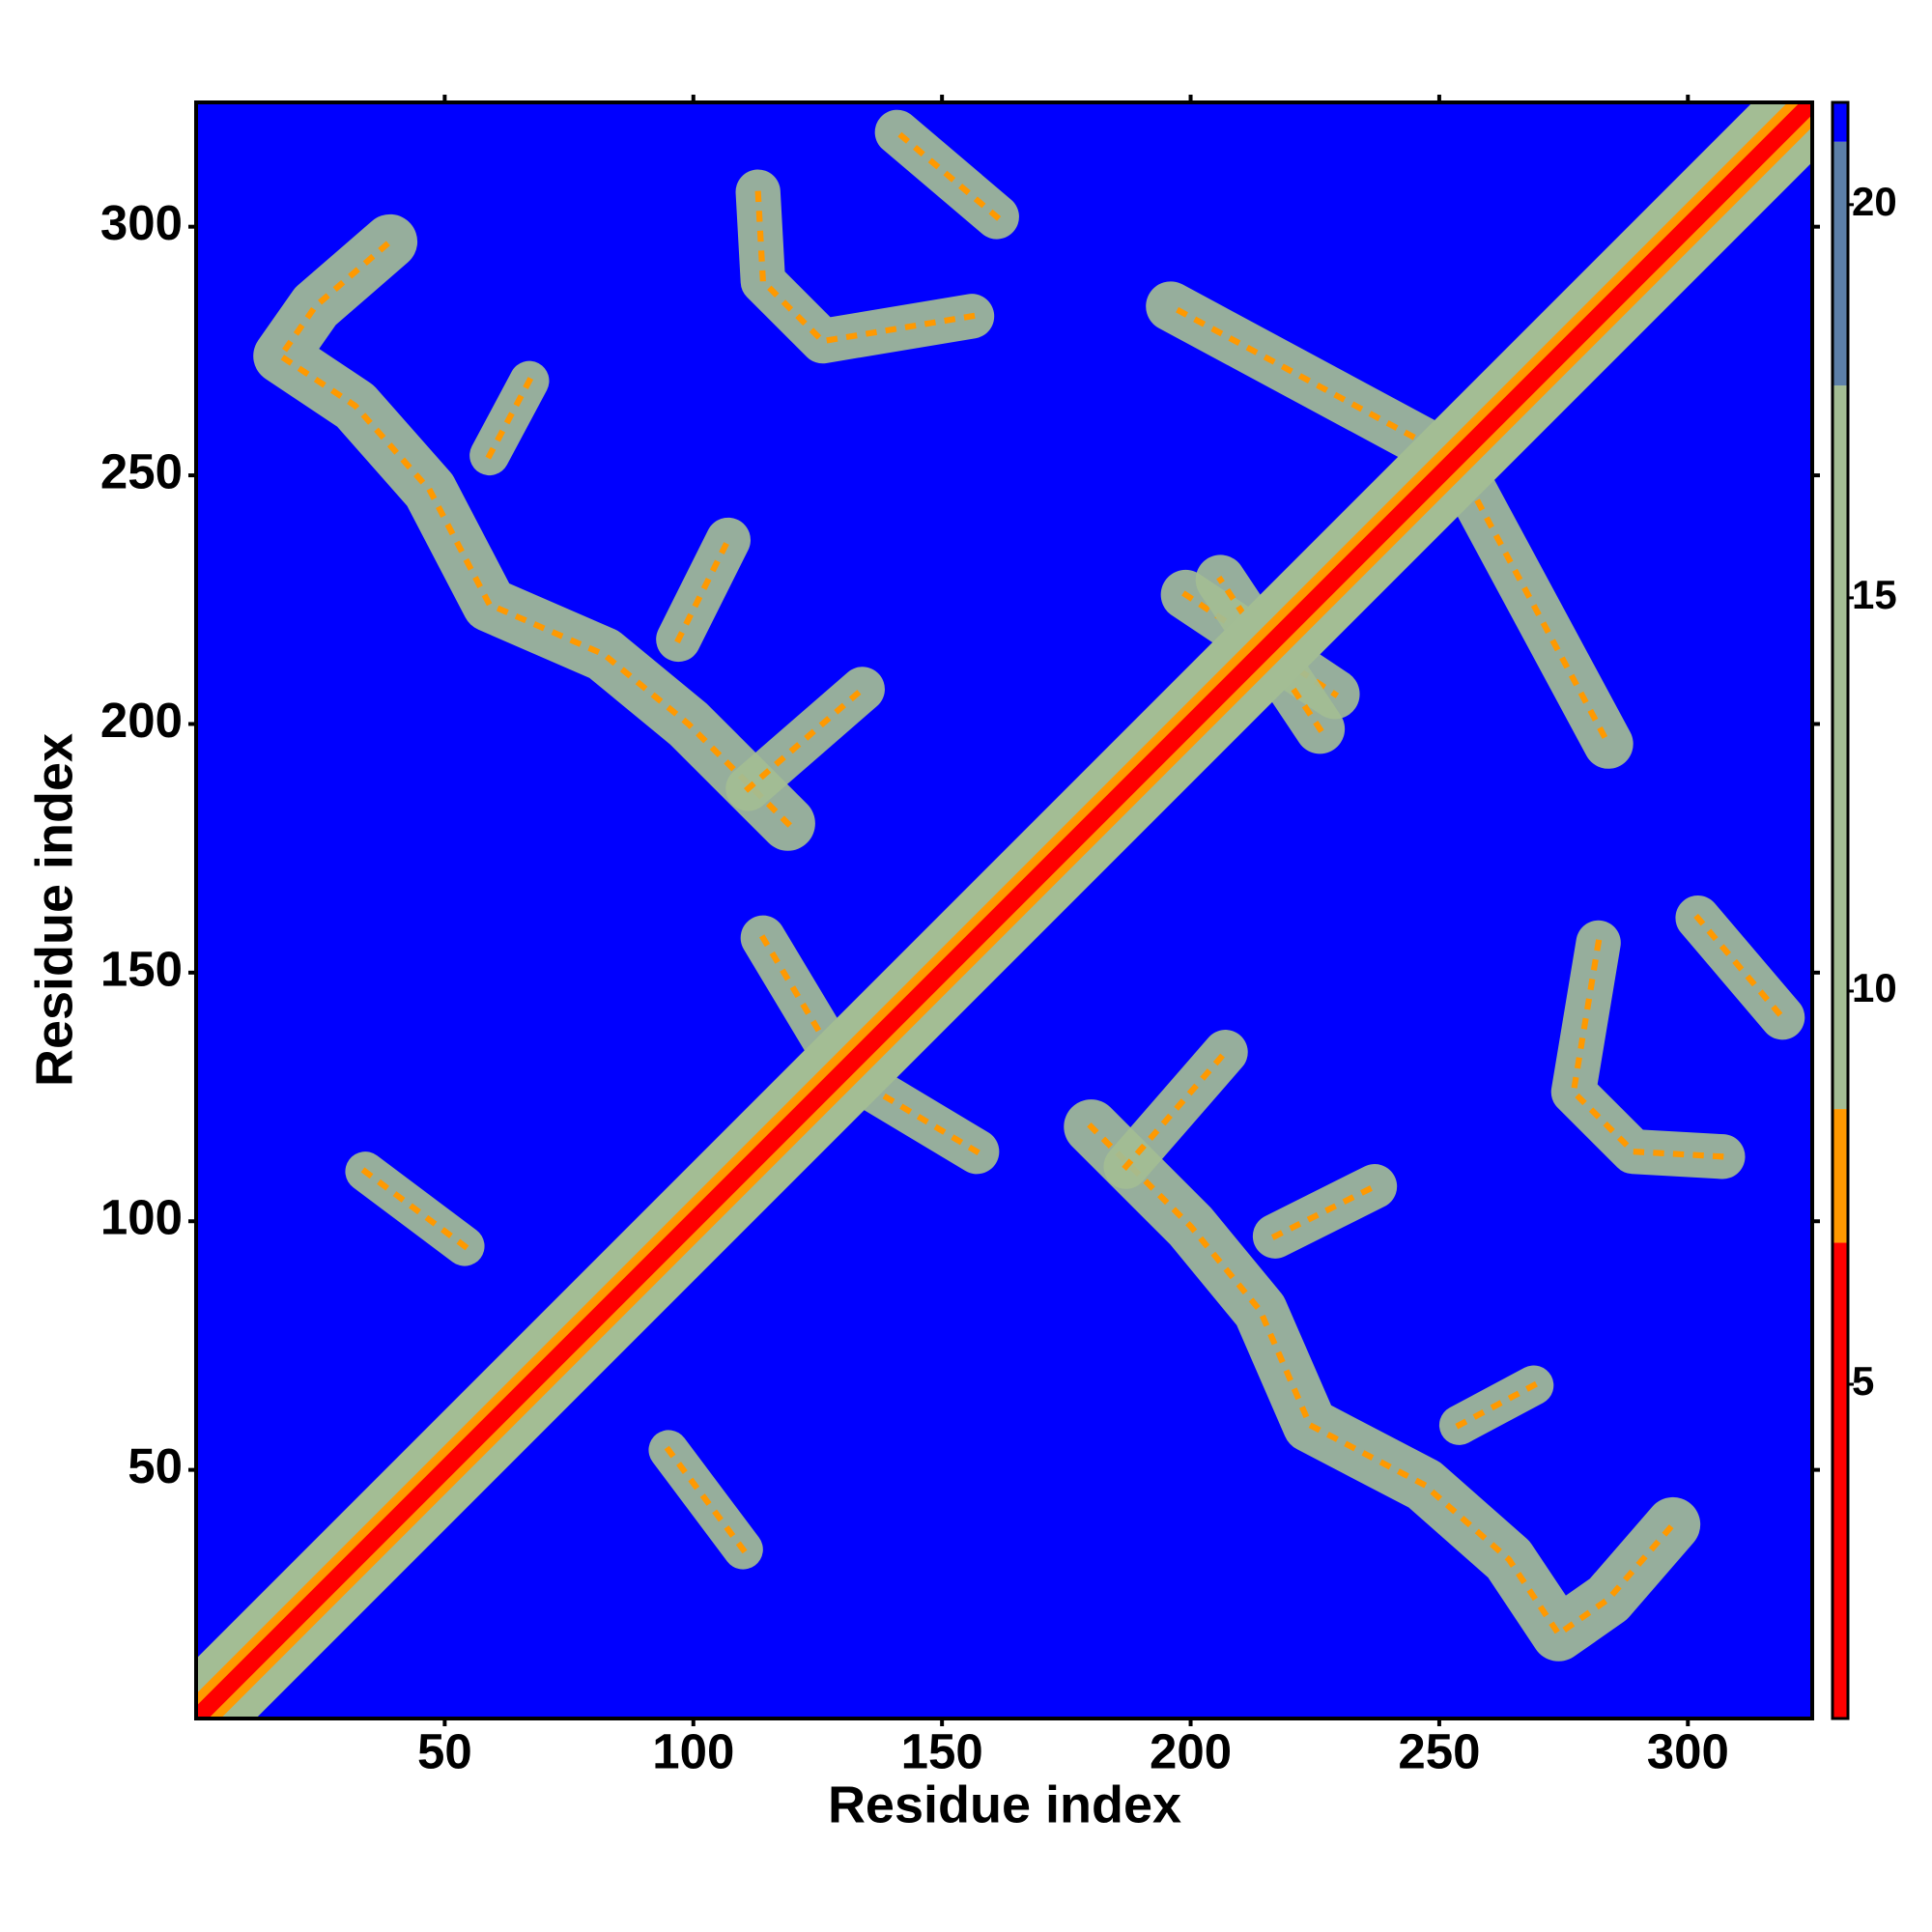  I want to click on y-tick-label: 100, so click(141, 1217).